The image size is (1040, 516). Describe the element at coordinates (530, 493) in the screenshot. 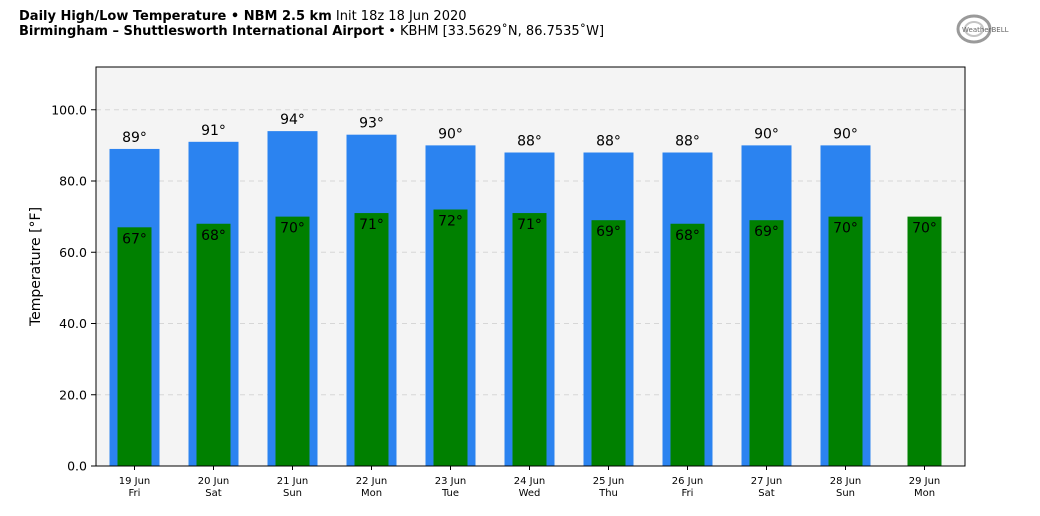

I see `x-tick-day: Wed` at that location.